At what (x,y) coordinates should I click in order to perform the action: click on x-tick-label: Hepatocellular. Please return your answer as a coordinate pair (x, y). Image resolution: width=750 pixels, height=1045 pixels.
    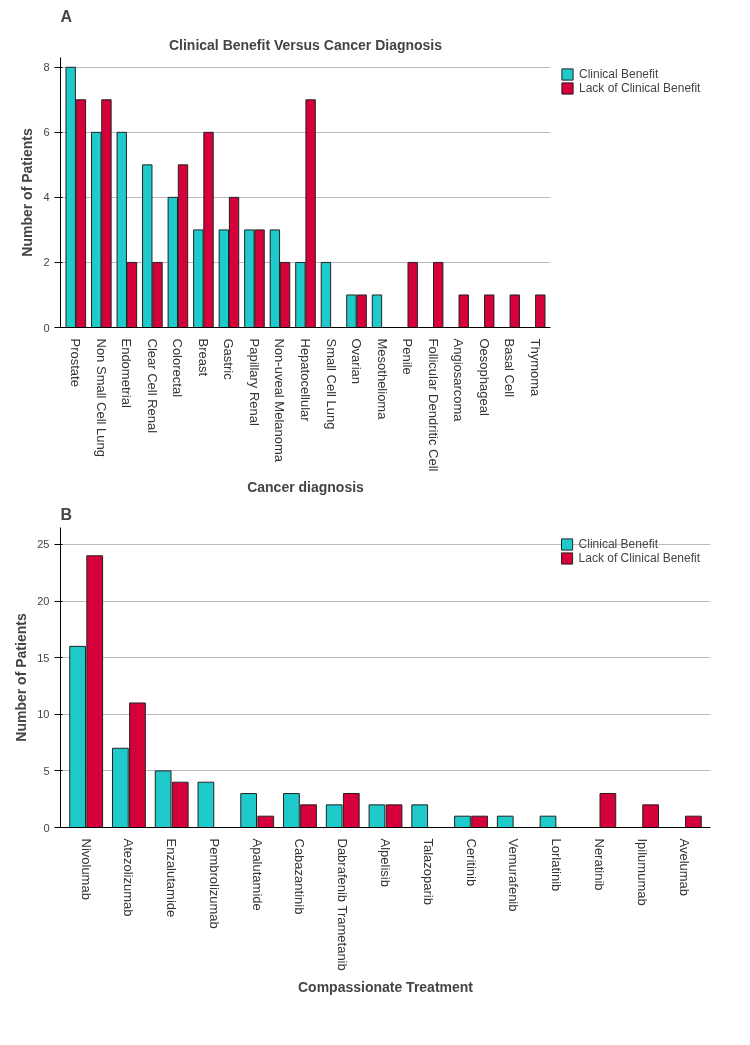
    Looking at the image, I should click on (305, 380).